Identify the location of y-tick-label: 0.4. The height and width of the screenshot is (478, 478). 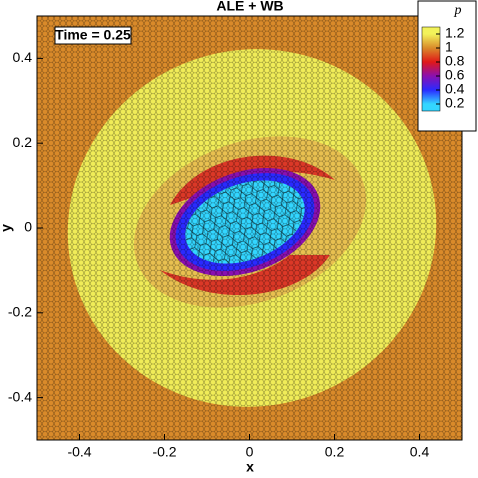
(23, 57).